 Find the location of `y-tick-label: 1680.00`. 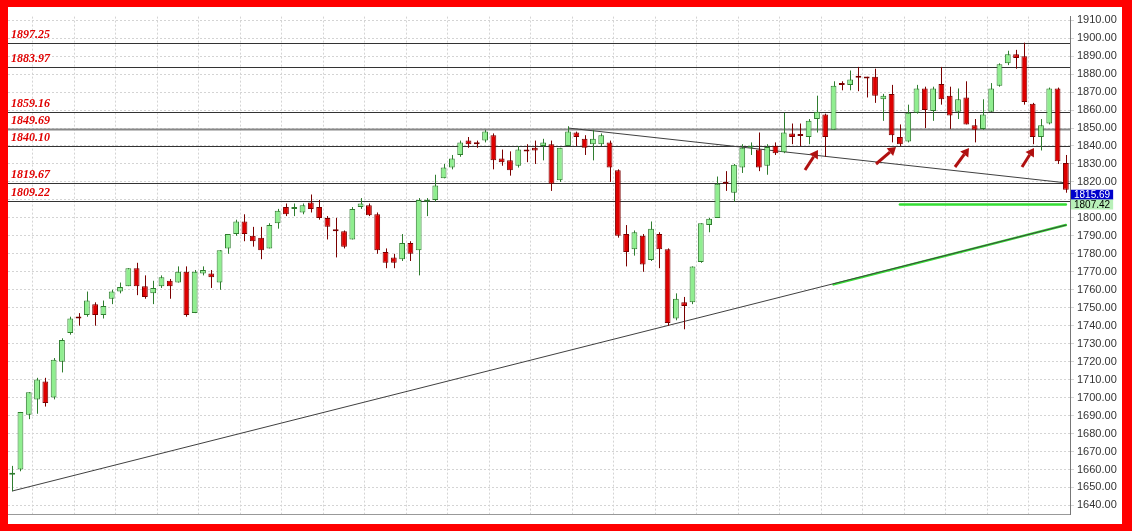

y-tick-label: 1680.00 is located at coordinates (1097, 432).